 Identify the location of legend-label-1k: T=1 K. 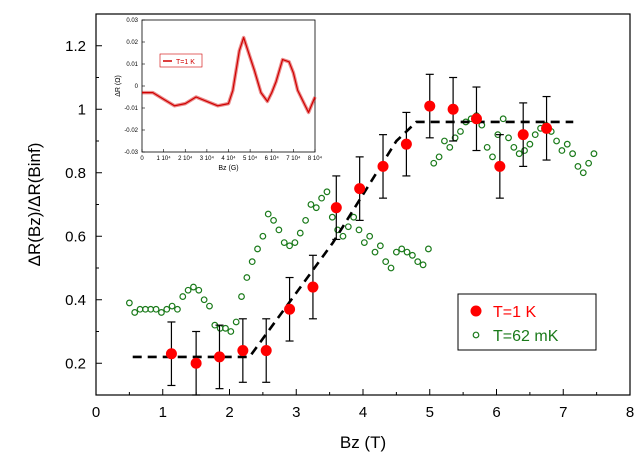
(514, 312).